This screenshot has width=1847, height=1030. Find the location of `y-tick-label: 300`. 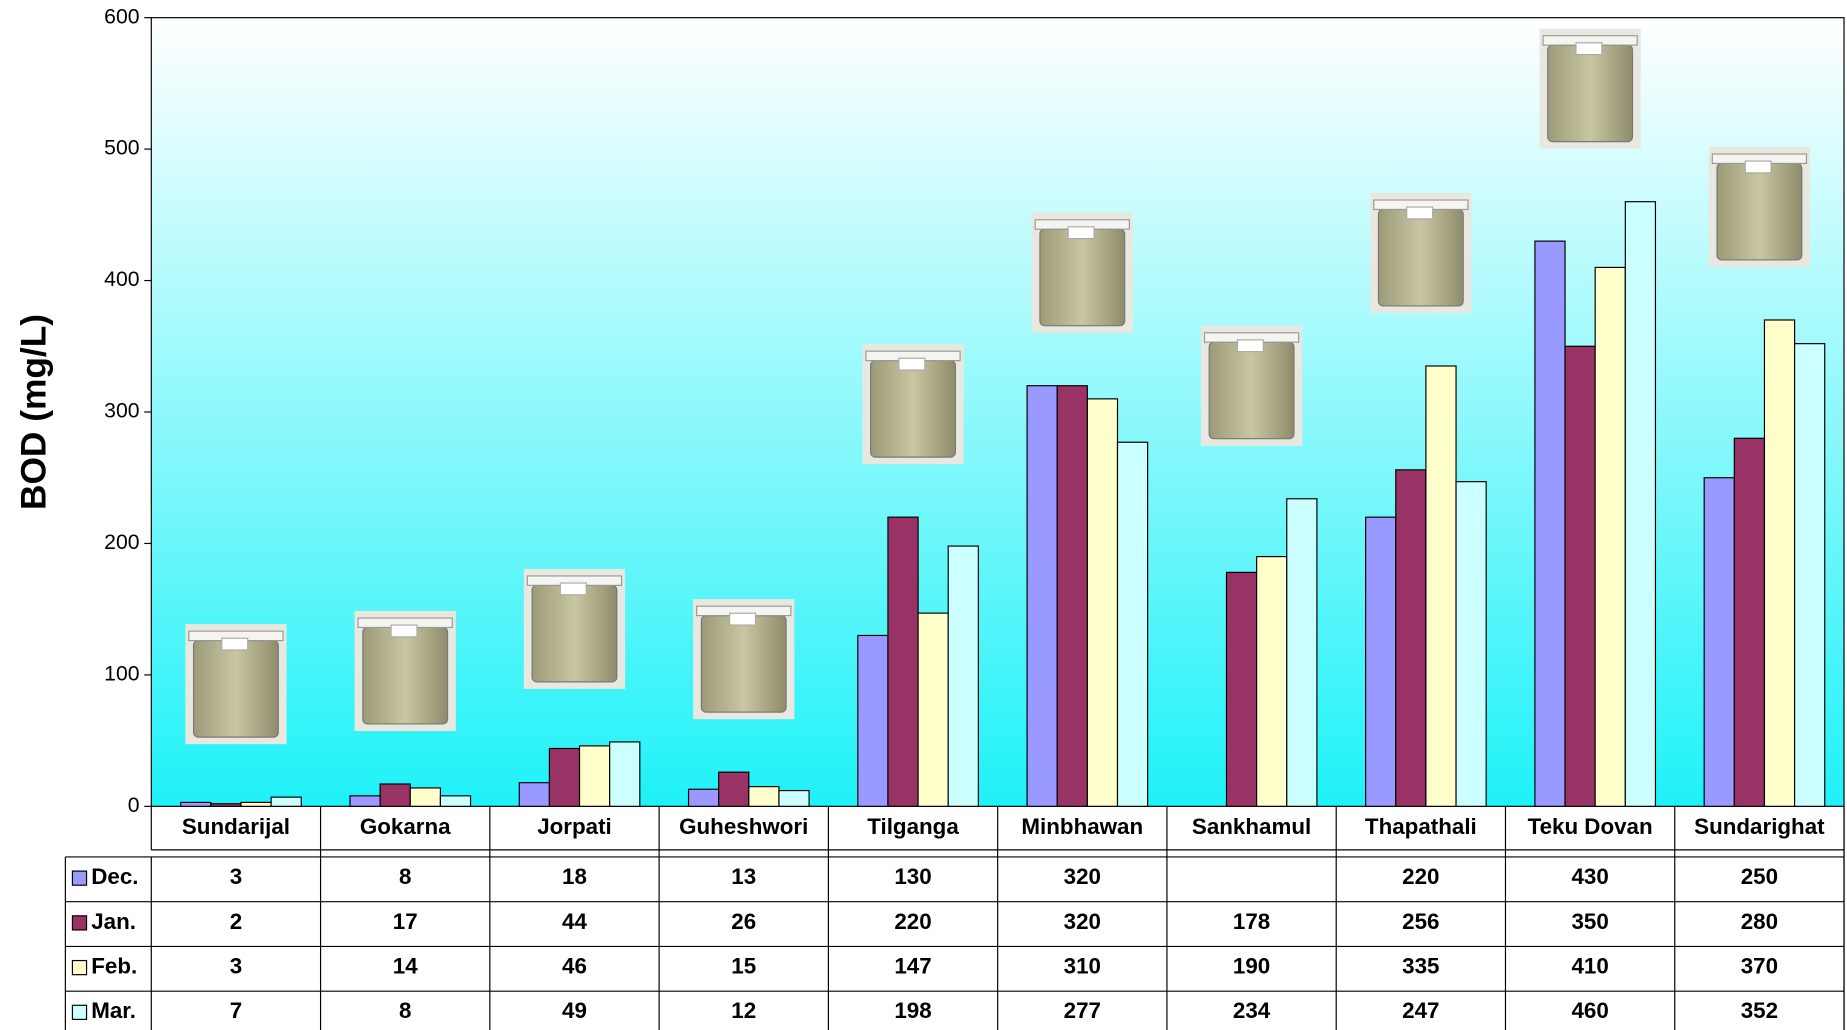

y-tick-label: 300 is located at coordinates (121, 411).